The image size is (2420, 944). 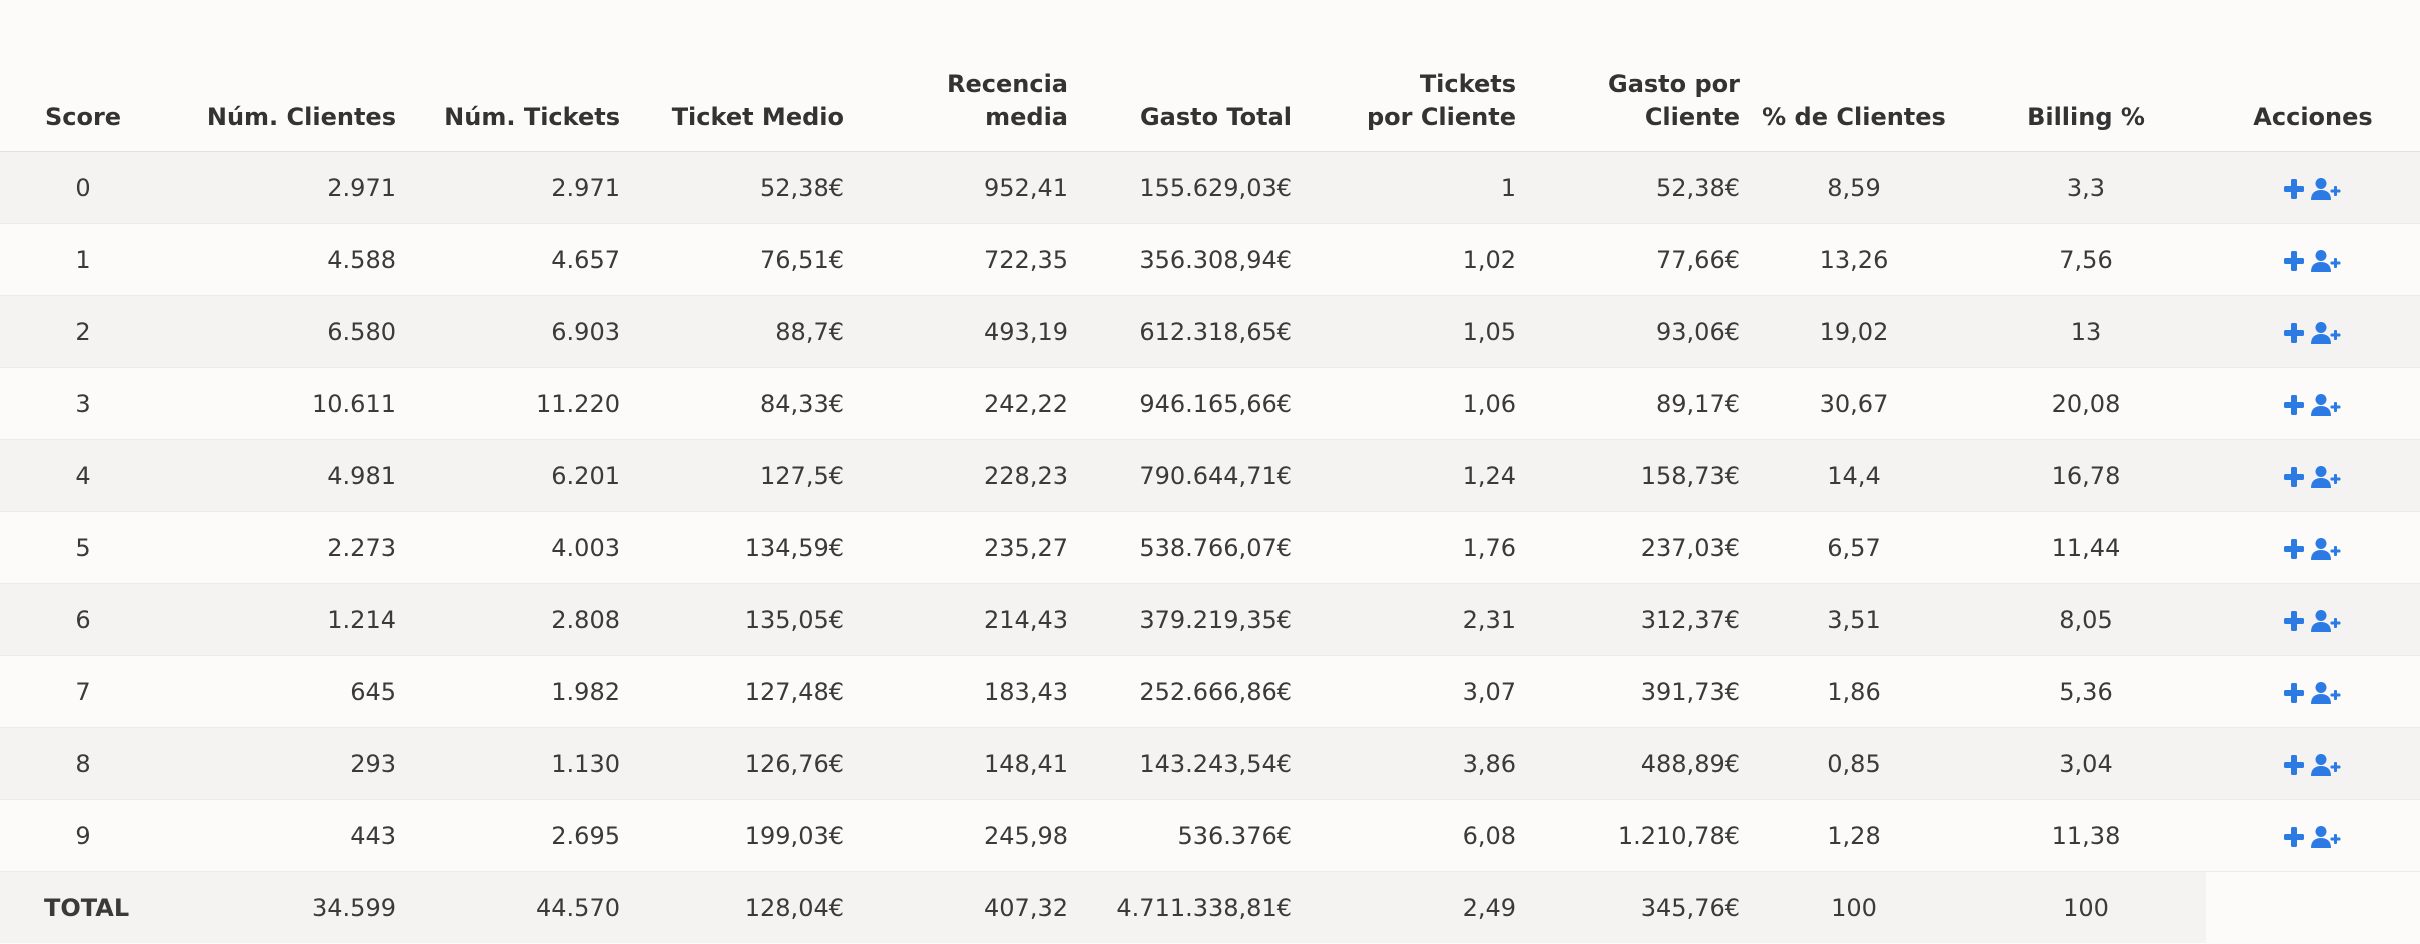 I want to click on cell-num-tickets: 1.982, so click(x=510, y=691).